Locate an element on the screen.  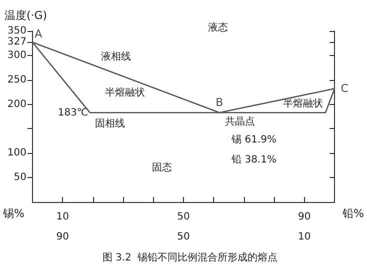
annotation: 固态 is located at coordinates (162, 168).